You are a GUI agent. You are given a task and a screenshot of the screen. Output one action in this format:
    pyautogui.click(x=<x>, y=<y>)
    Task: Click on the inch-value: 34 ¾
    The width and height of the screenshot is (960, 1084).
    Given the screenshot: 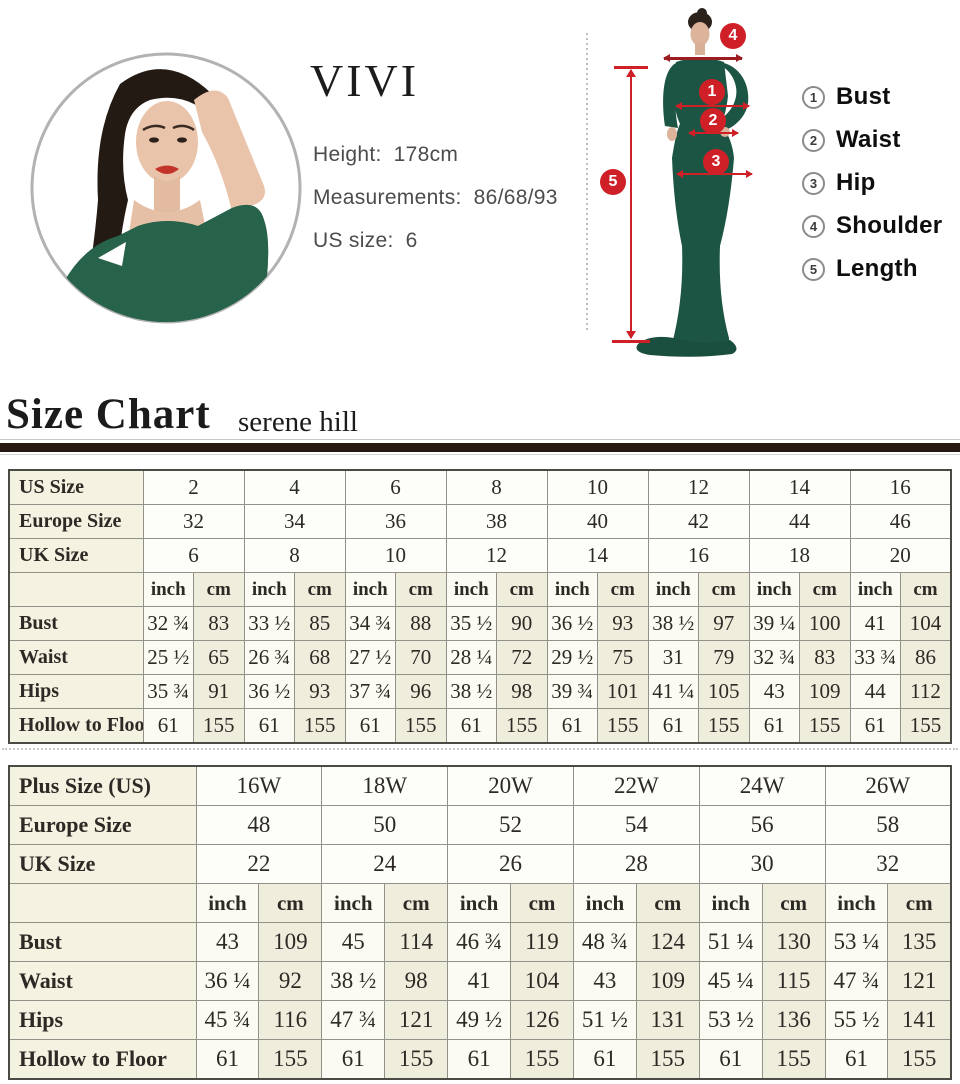 What is the action you would take?
    pyautogui.click(x=370, y=623)
    